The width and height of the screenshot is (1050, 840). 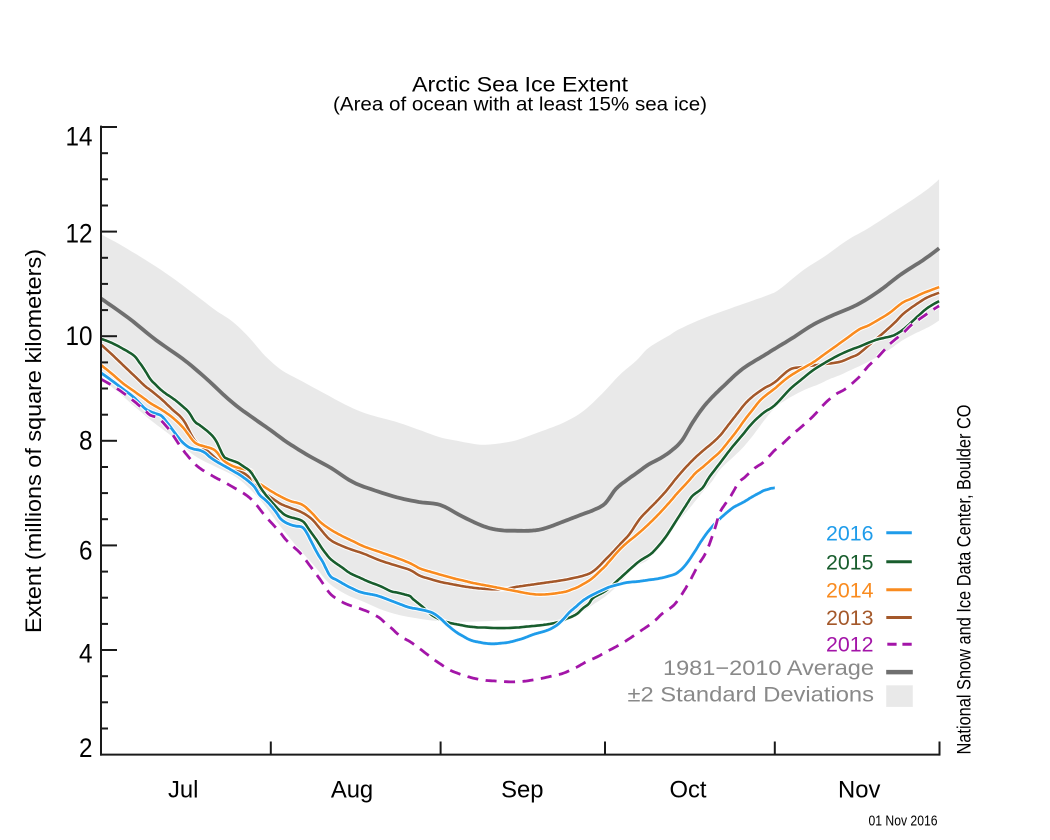 What do you see at coordinates (850, 562) in the screenshot?
I see `svg-text: 2015` at bounding box center [850, 562].